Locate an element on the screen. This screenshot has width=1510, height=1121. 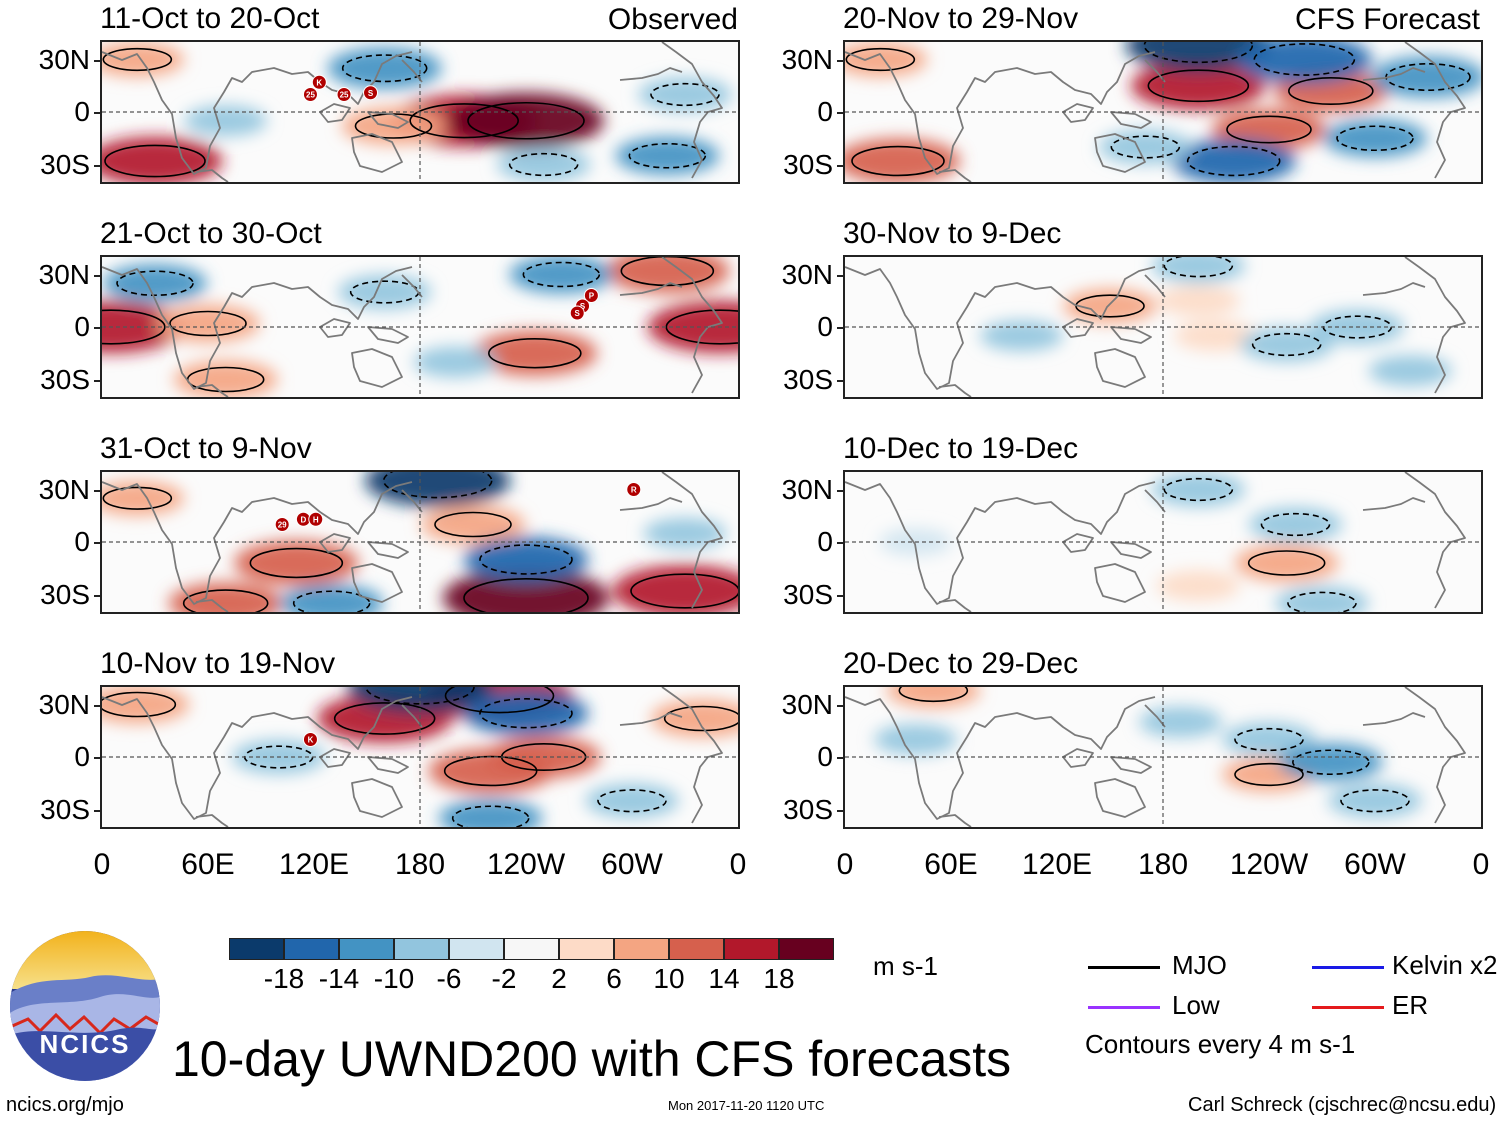
map-panel-obs4: K is located at coordinates (420, 757).